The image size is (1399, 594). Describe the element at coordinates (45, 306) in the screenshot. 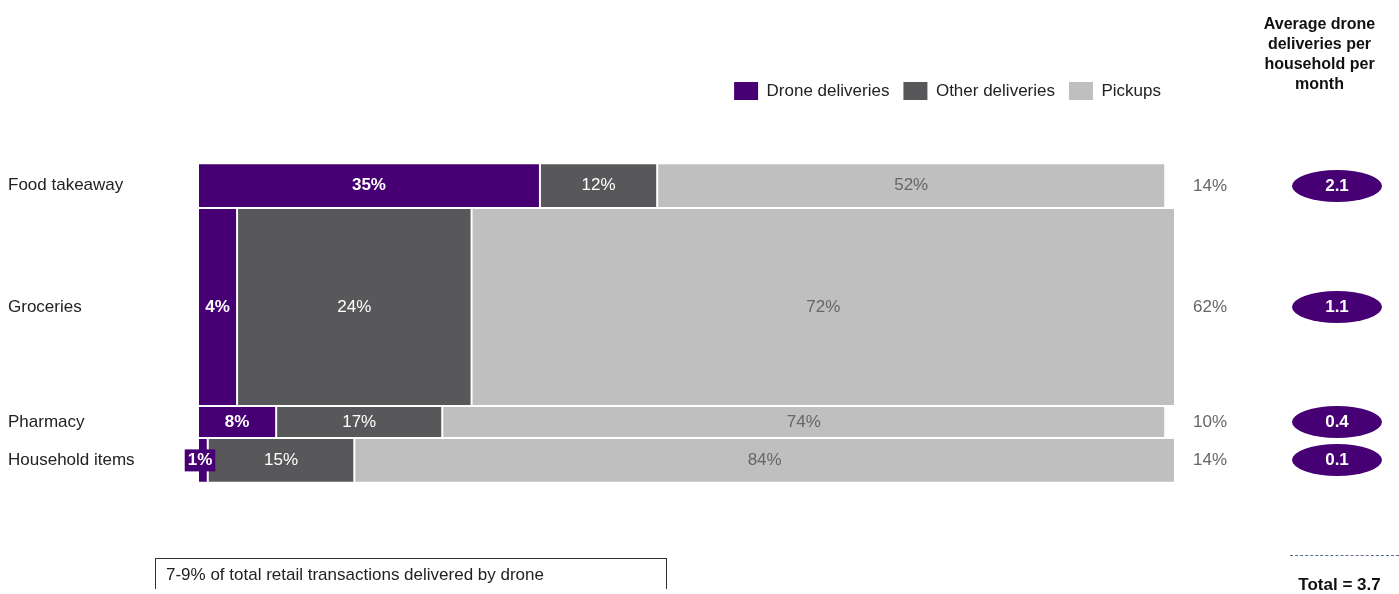

I see `y-tick-label: Groceries` at that location.